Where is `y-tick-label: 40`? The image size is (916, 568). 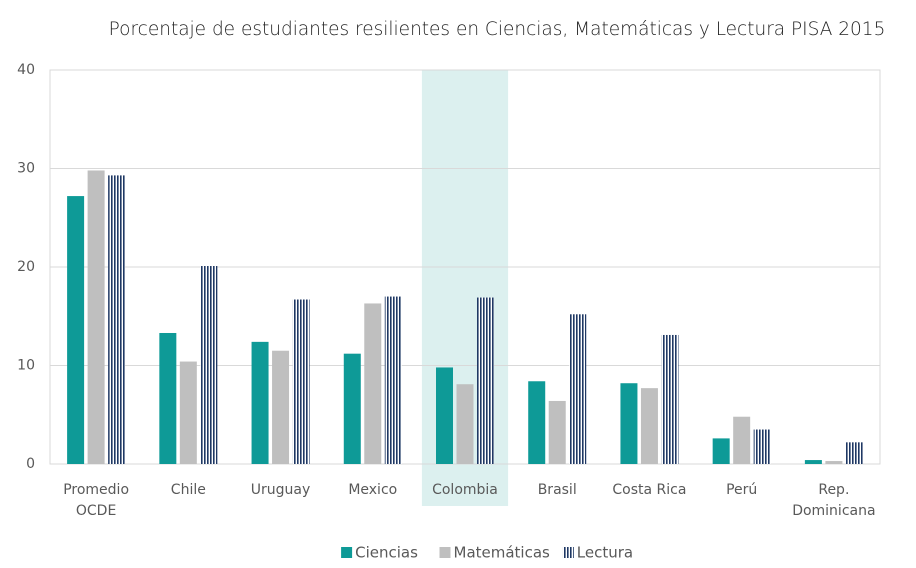 y-tick-label: 40 is located at coordinates (26, 70).